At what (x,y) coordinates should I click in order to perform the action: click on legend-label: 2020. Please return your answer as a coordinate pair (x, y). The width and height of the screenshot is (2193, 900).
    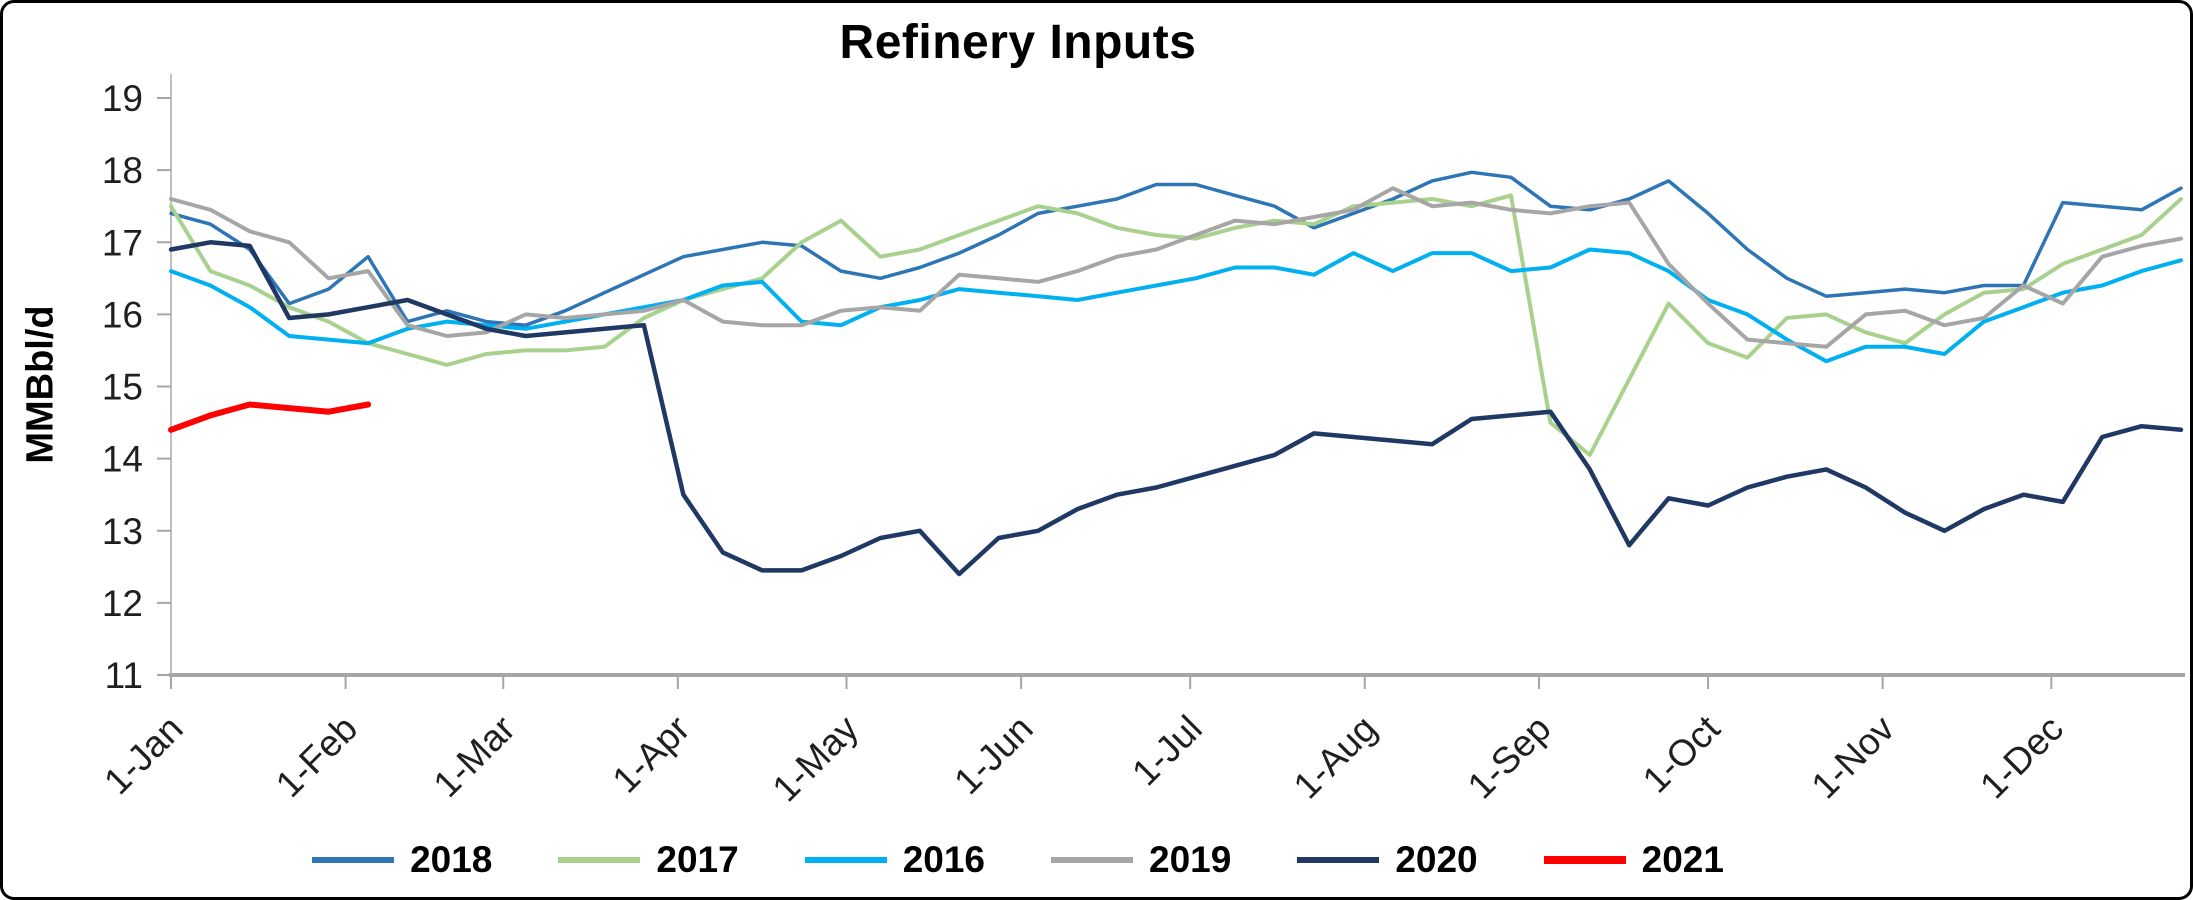
    Looking at the image, I should click on (1436, 859).